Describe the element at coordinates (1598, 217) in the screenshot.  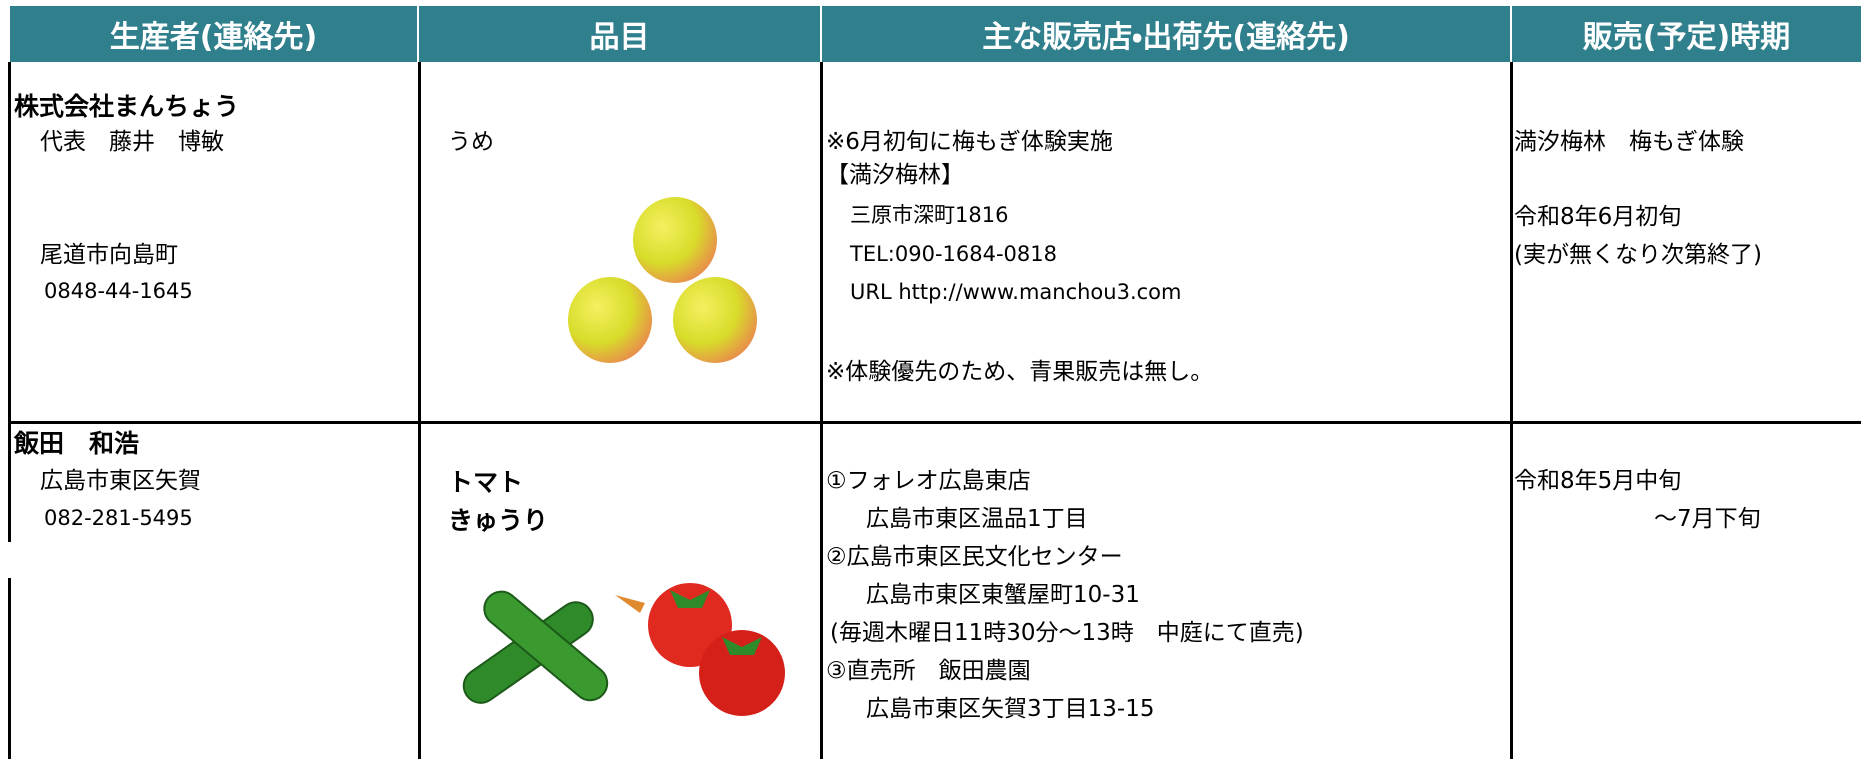
I see `period-line: 令和8年6月初旬` at that location.